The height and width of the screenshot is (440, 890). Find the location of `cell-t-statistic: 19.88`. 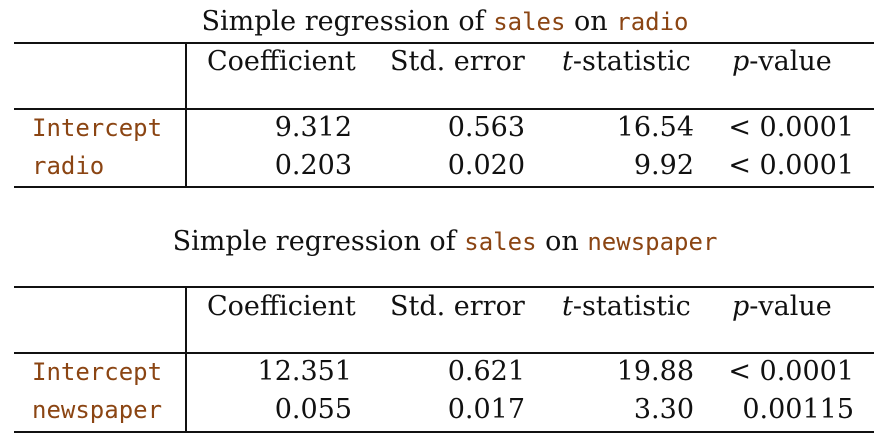

cell-t-statistic: 19.88 is located at coordinates (655, 371).